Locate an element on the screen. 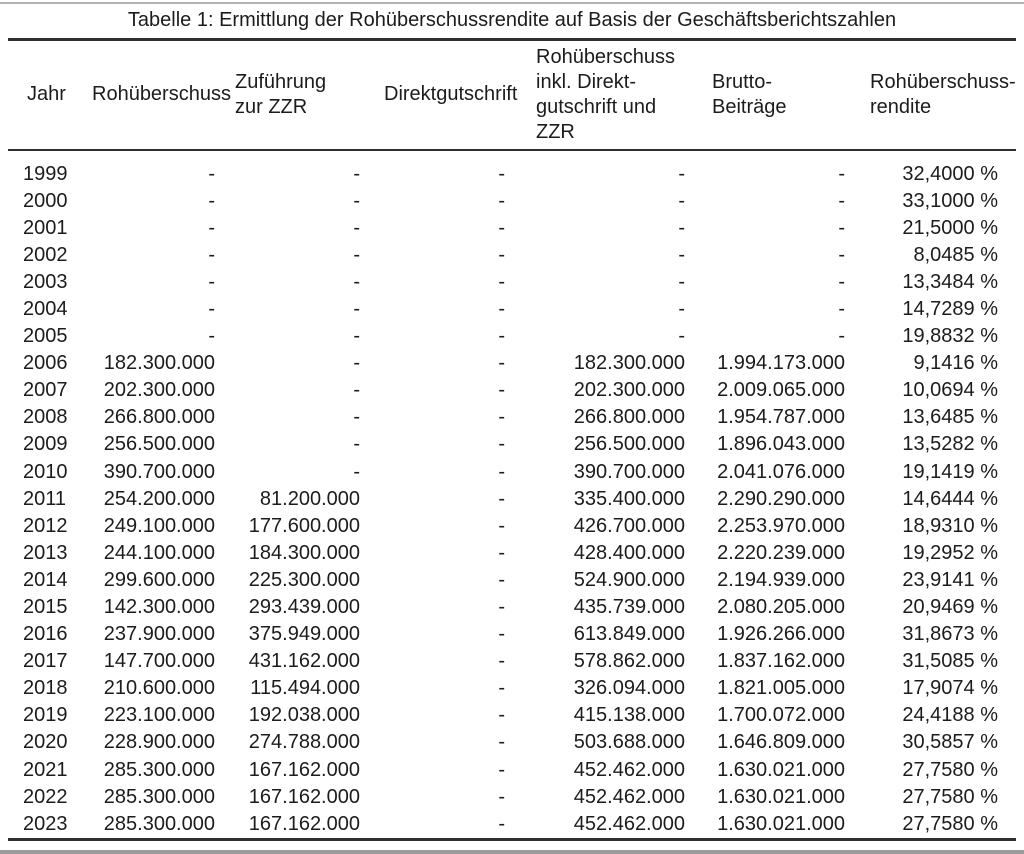 The width and height of the screenshot is (1024, 854). table-row: 2000 - - - - - 33,1000 % is located at coordinates (512, 201).